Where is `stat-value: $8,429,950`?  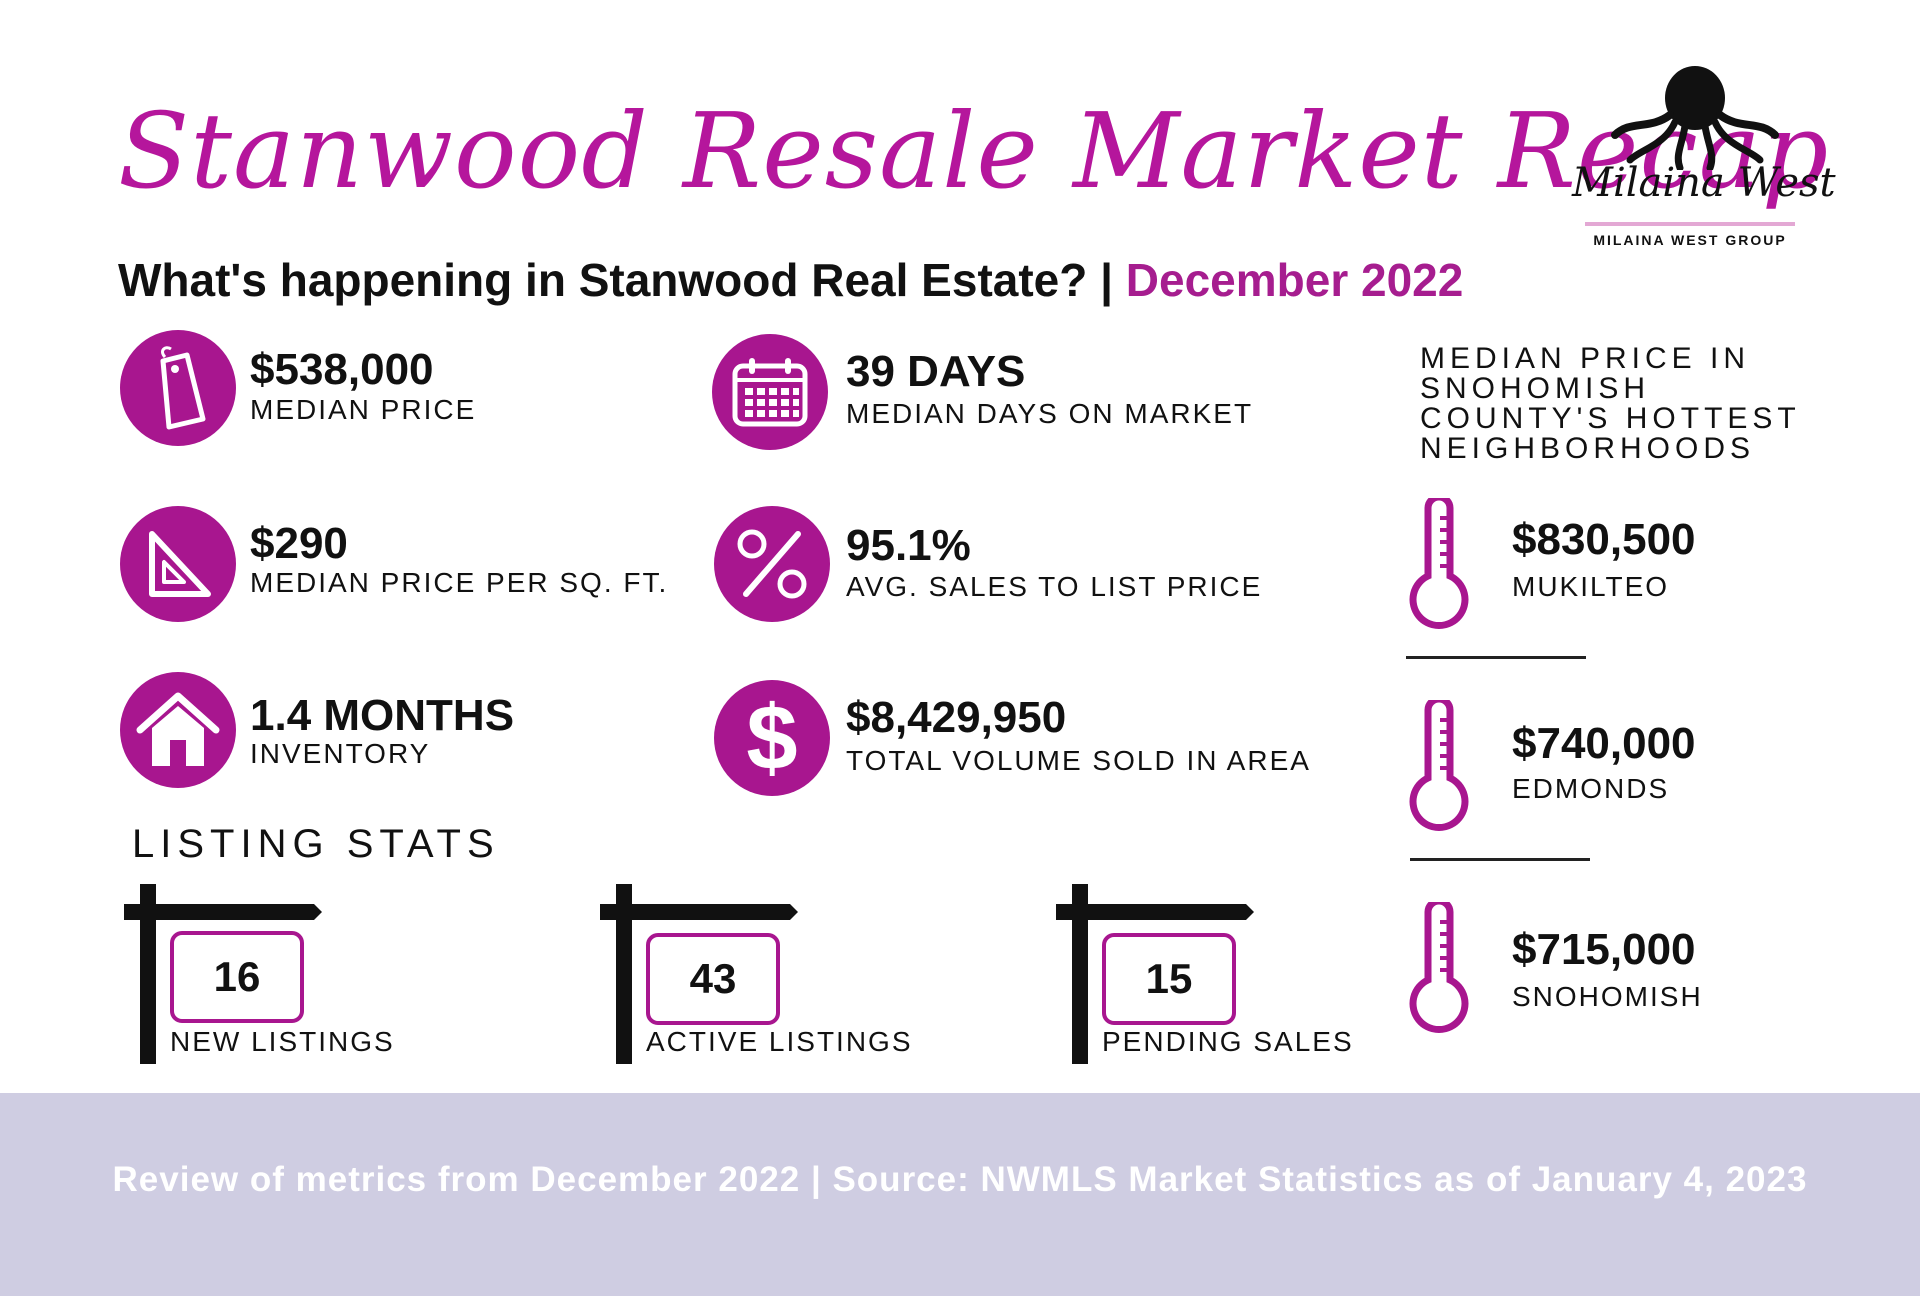 stat-value: $8,429,950 is located at coordinates (956, 717).